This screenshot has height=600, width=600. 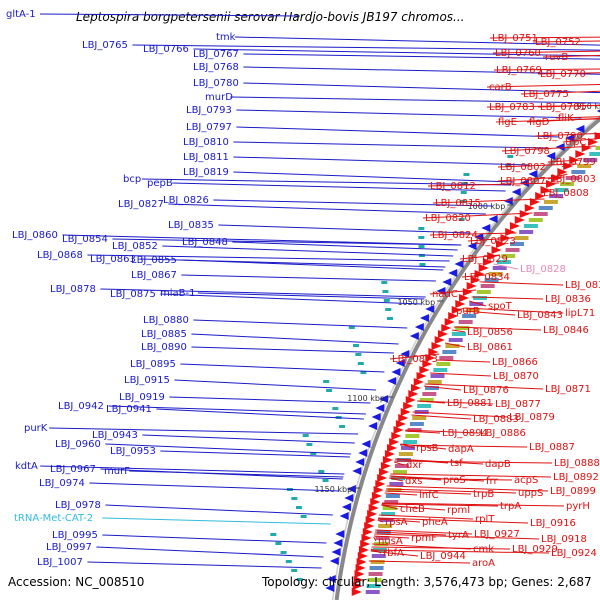 I want to click on left-gene-label: LBJ_0797, so click(x=209, y=127).